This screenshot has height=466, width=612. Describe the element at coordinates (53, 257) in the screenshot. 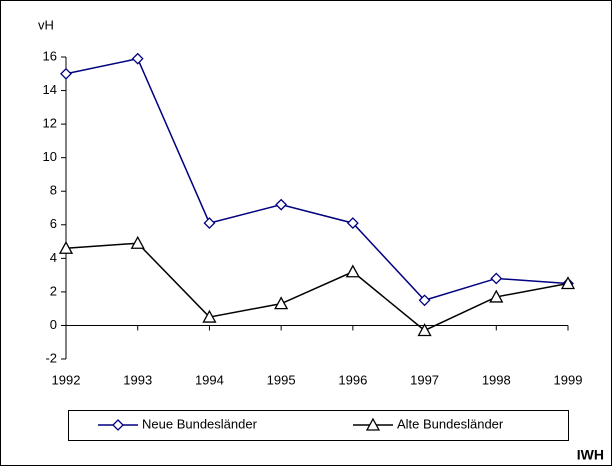

I see `y-tick-label: 4` at that location.